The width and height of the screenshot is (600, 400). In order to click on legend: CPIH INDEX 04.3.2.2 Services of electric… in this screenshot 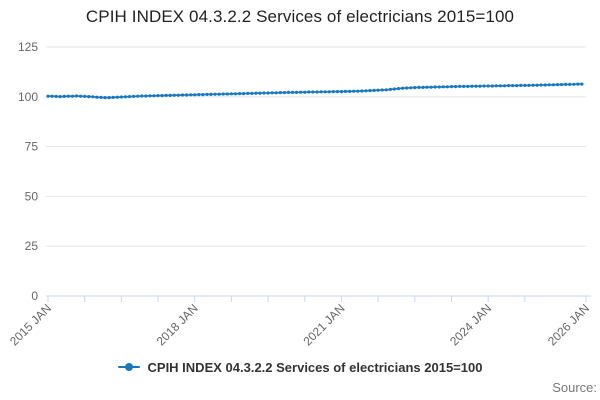, I will do `click(300, 367)`.